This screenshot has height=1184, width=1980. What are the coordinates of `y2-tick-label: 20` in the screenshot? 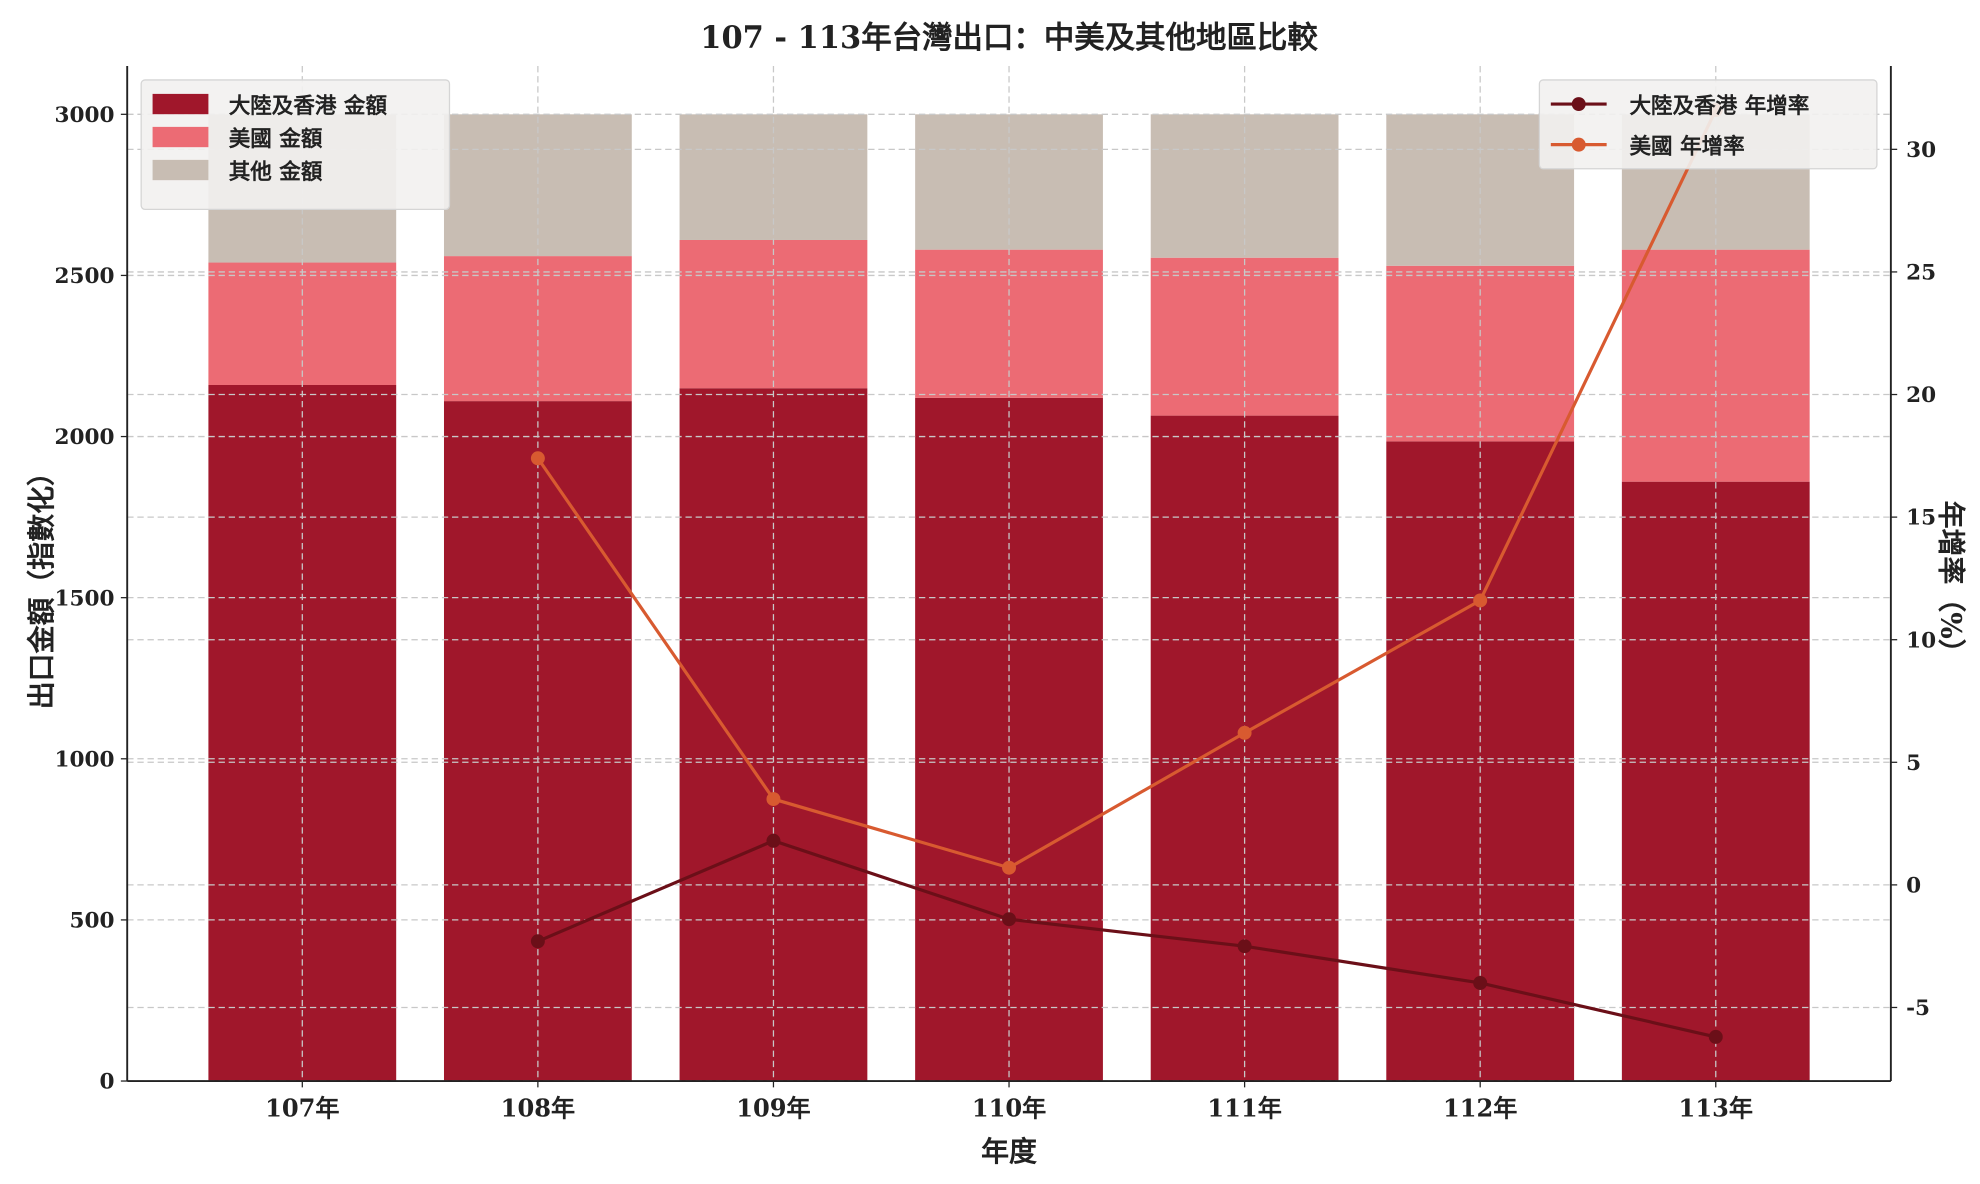 It's located at (1921, 395).